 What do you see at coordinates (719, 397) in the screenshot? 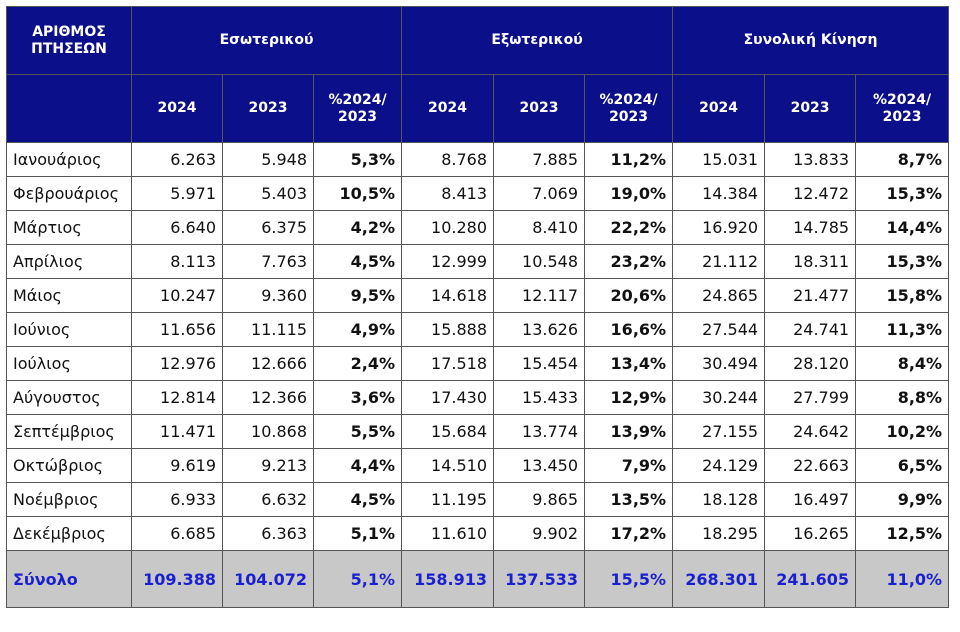
I see `value-cell: 30.244` at bounding box center [719, 397].